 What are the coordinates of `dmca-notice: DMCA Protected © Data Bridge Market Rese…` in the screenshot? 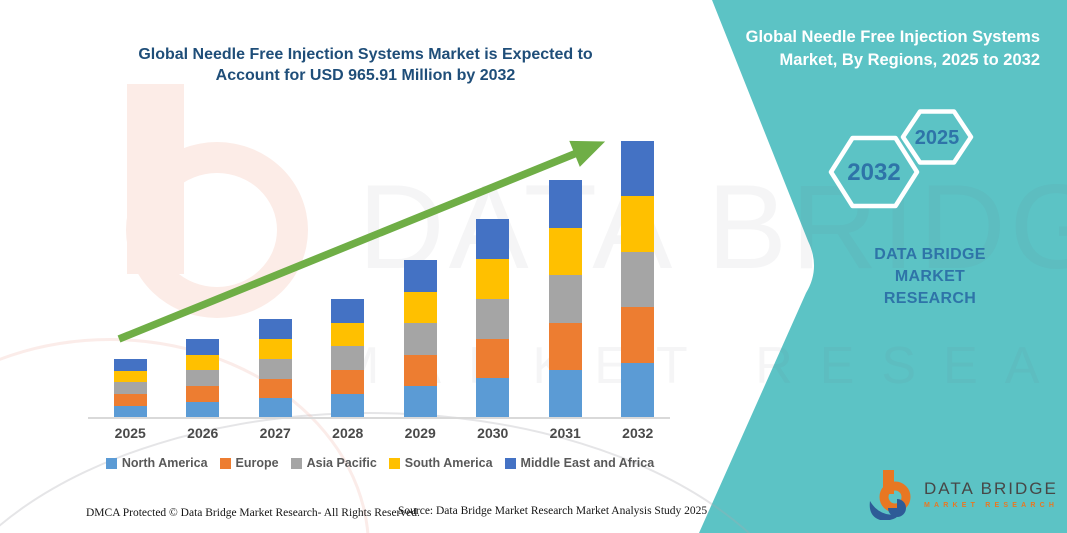 It's located at (253, 513).